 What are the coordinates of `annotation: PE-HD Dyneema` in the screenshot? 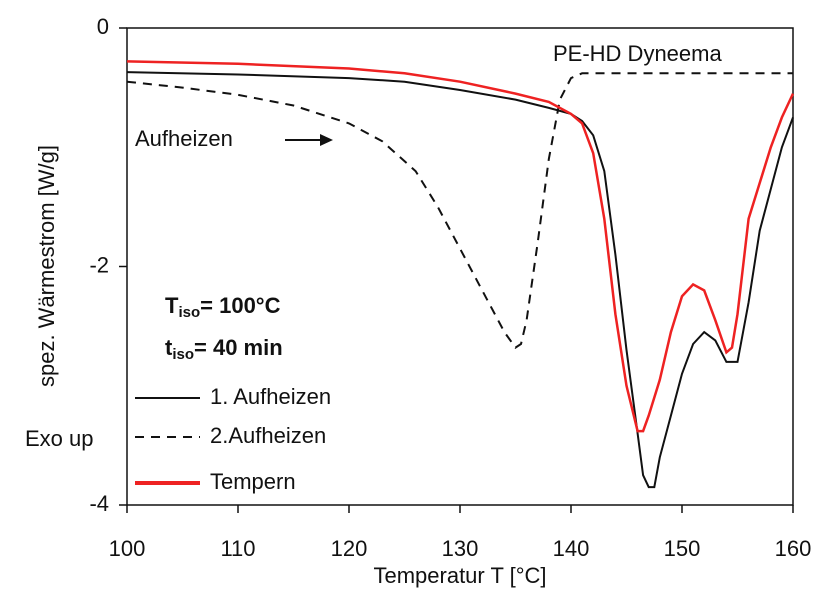 It's located at (637, 53).